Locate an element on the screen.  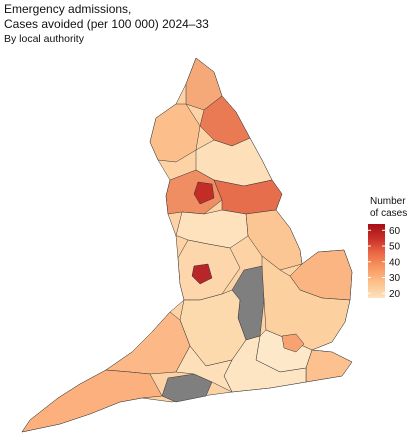
legend: Number of cases 20 30 40 50 60 is located at coordinates (387, 248).